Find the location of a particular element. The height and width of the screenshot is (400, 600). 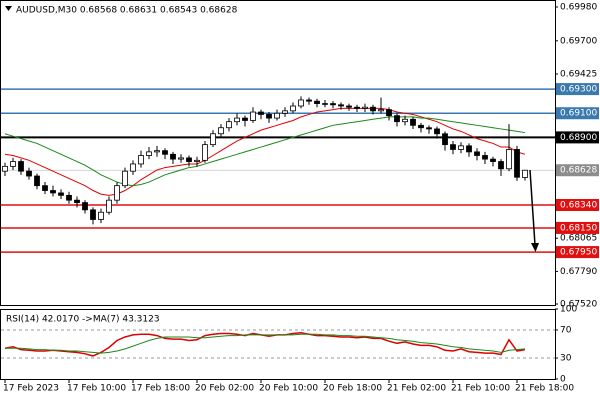

level-label: 0.69300 is located at coordinates (578, 90).